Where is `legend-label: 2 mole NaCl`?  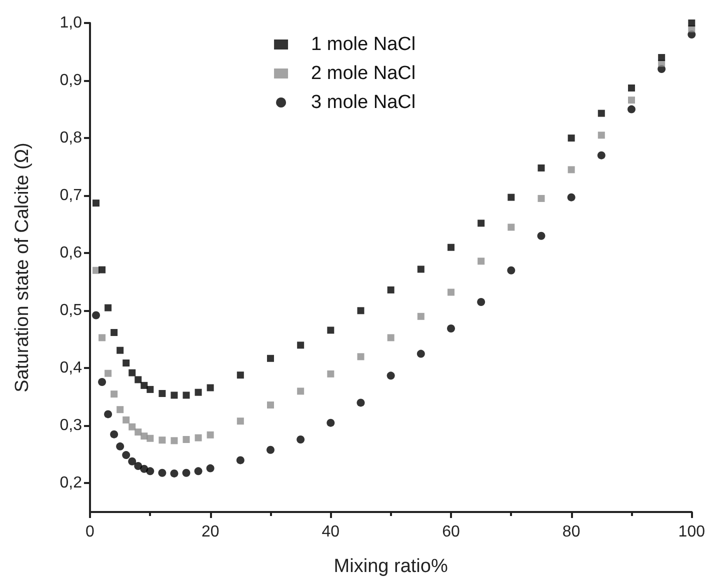 legend-label: 2 mole NaCl is located at coordinates (363, 73).